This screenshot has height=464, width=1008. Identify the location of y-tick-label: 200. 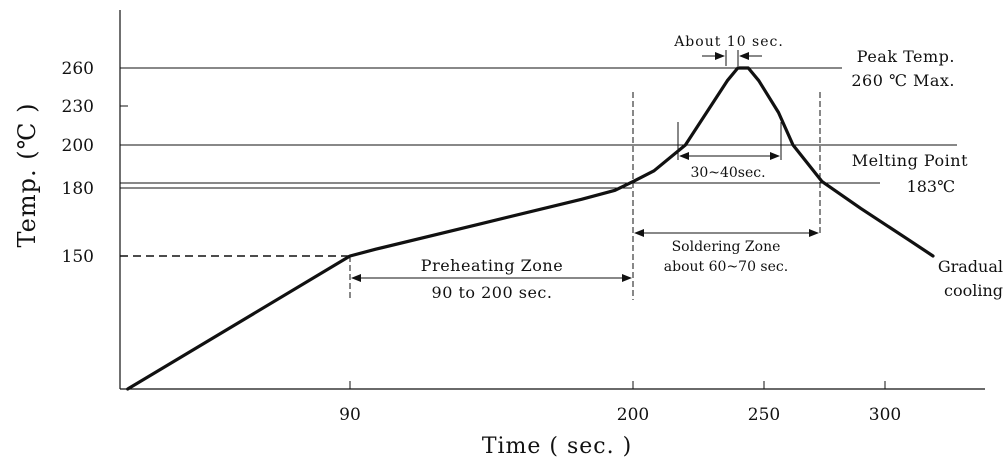
(78, 146).